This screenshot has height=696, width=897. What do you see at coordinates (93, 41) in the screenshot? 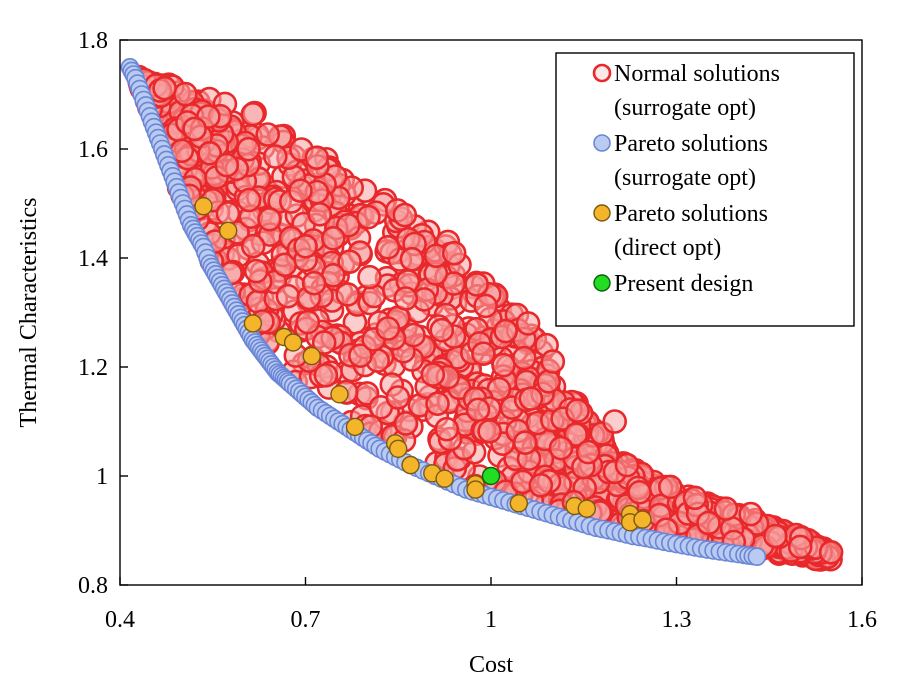
I see `y-tick-label: 1.8` at bounding box center [93, 41].